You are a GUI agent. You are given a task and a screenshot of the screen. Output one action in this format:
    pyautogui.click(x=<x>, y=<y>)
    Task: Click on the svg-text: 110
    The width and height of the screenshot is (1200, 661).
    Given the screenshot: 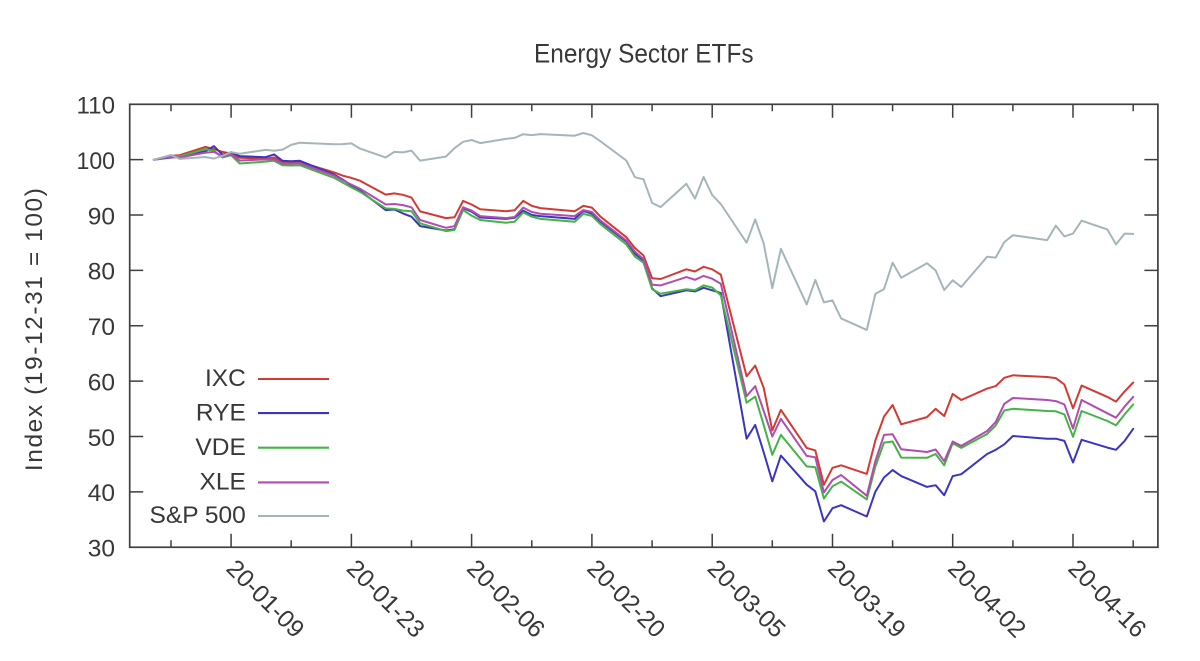 What is the action you would take?
    pyautogui.click(x=96, y=106)
    